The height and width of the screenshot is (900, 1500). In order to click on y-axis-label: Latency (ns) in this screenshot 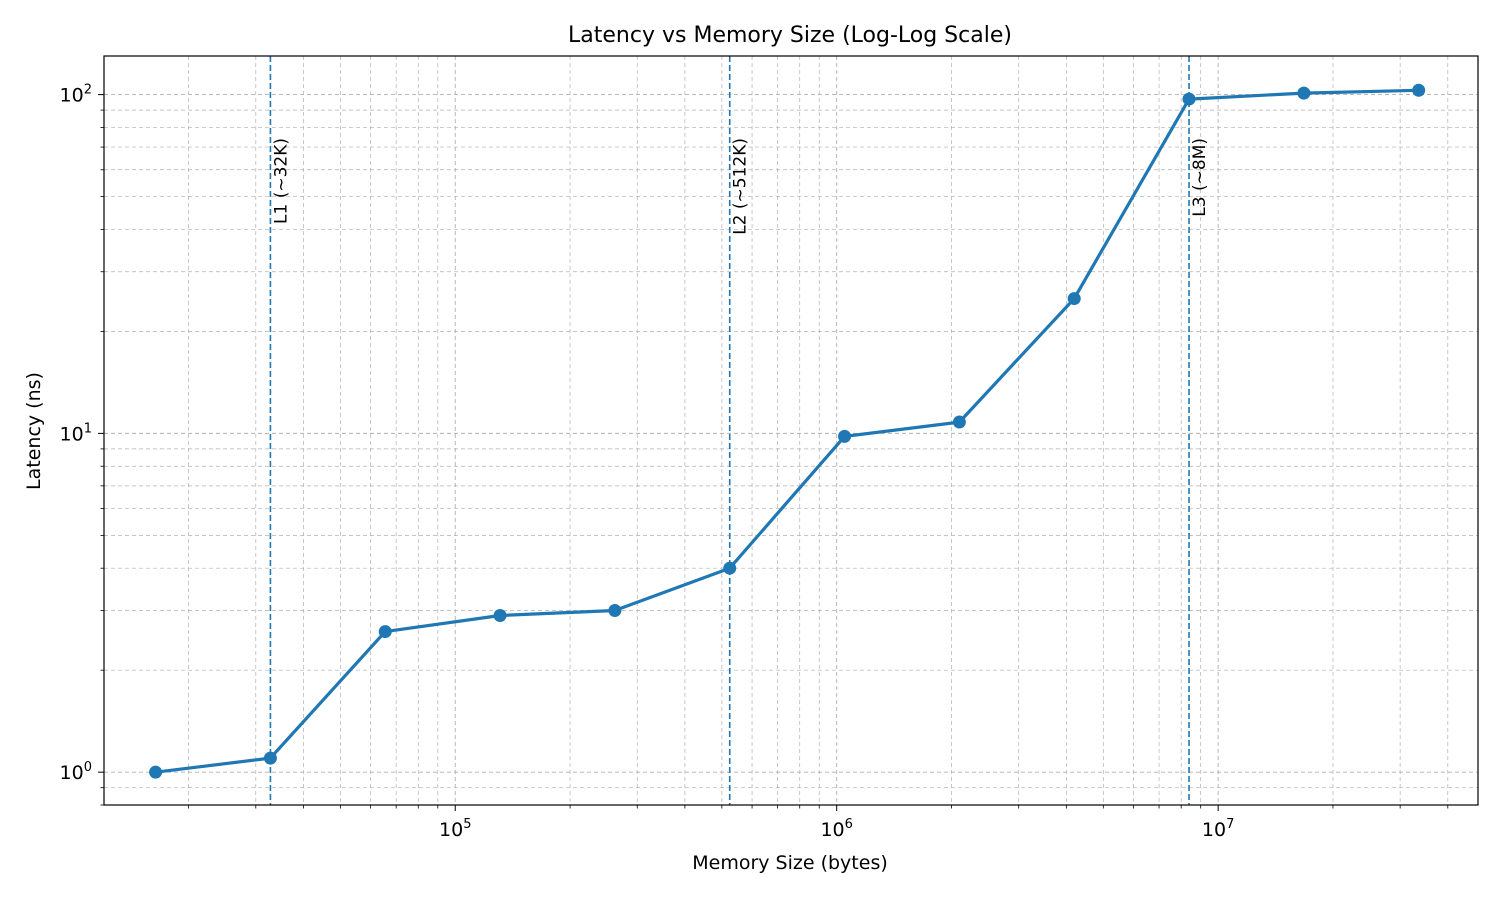, I will do `click(34, 431)`.